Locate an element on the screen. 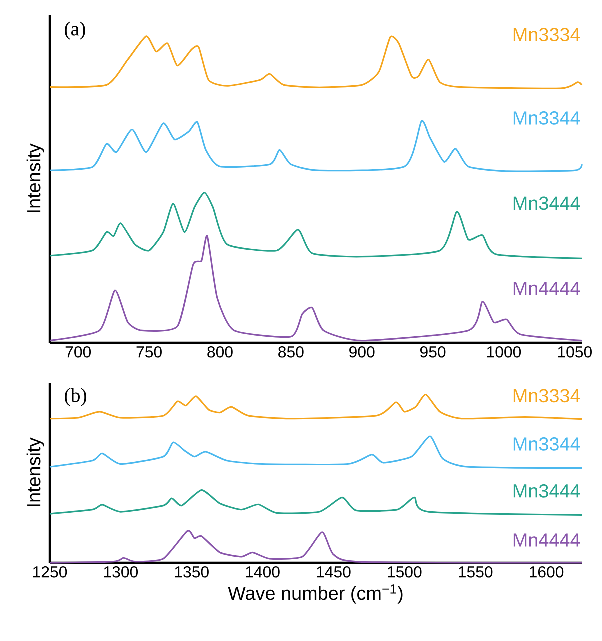  x-tick-label: 850 is located at coordinates (291, 352).